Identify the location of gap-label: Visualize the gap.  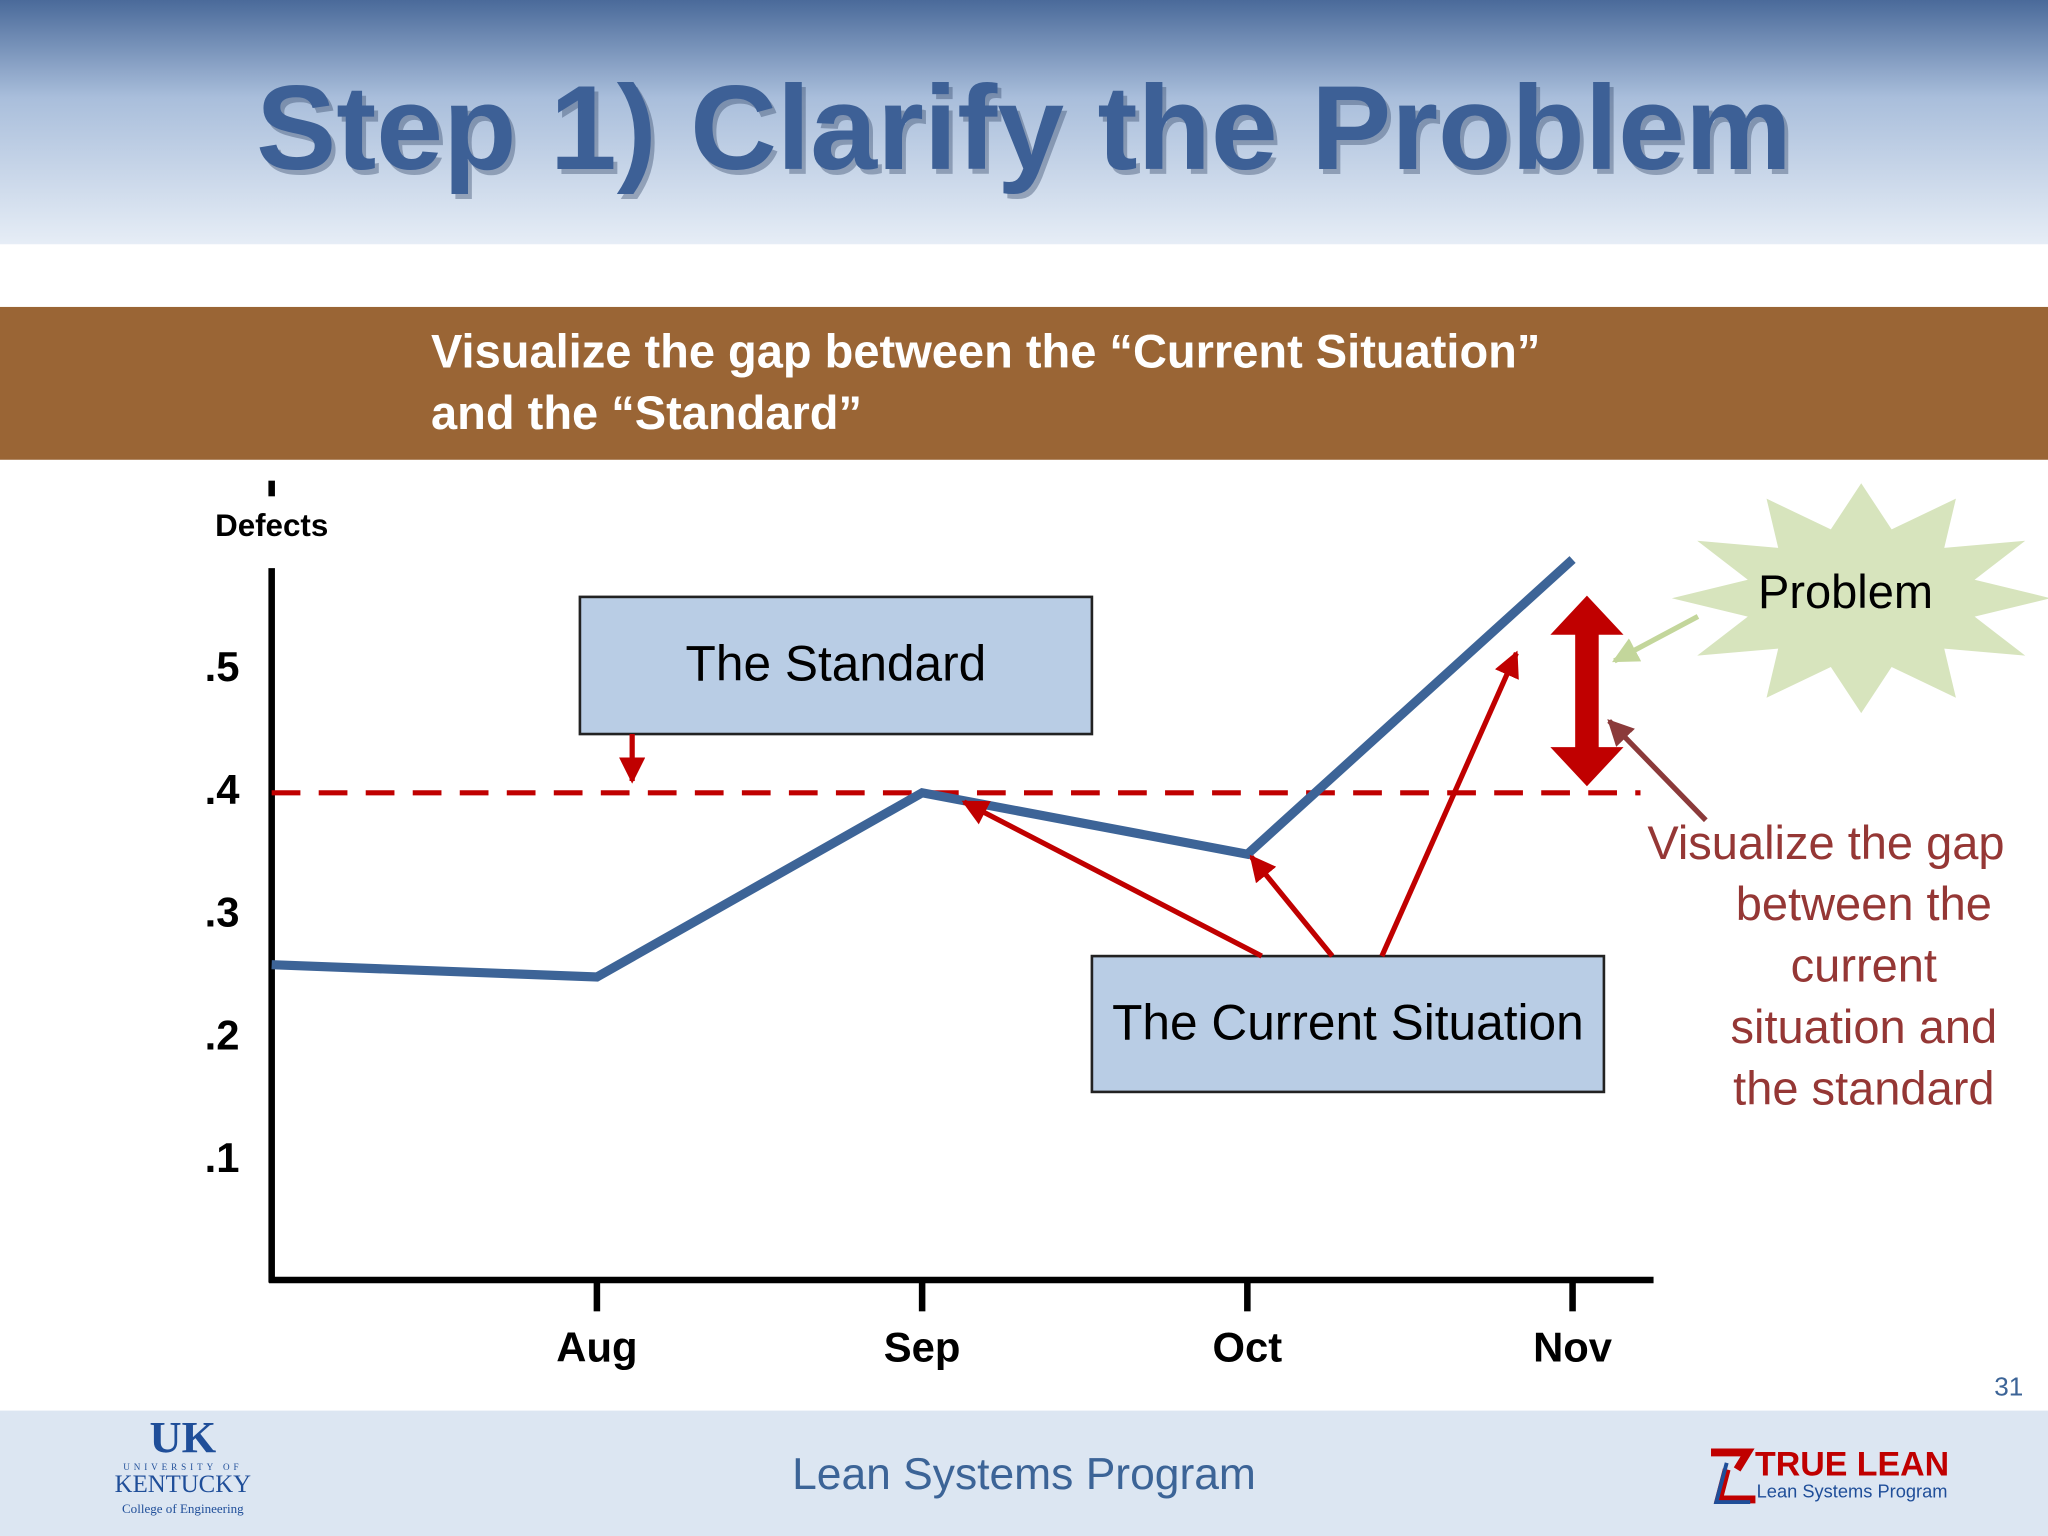
(1825, 842).